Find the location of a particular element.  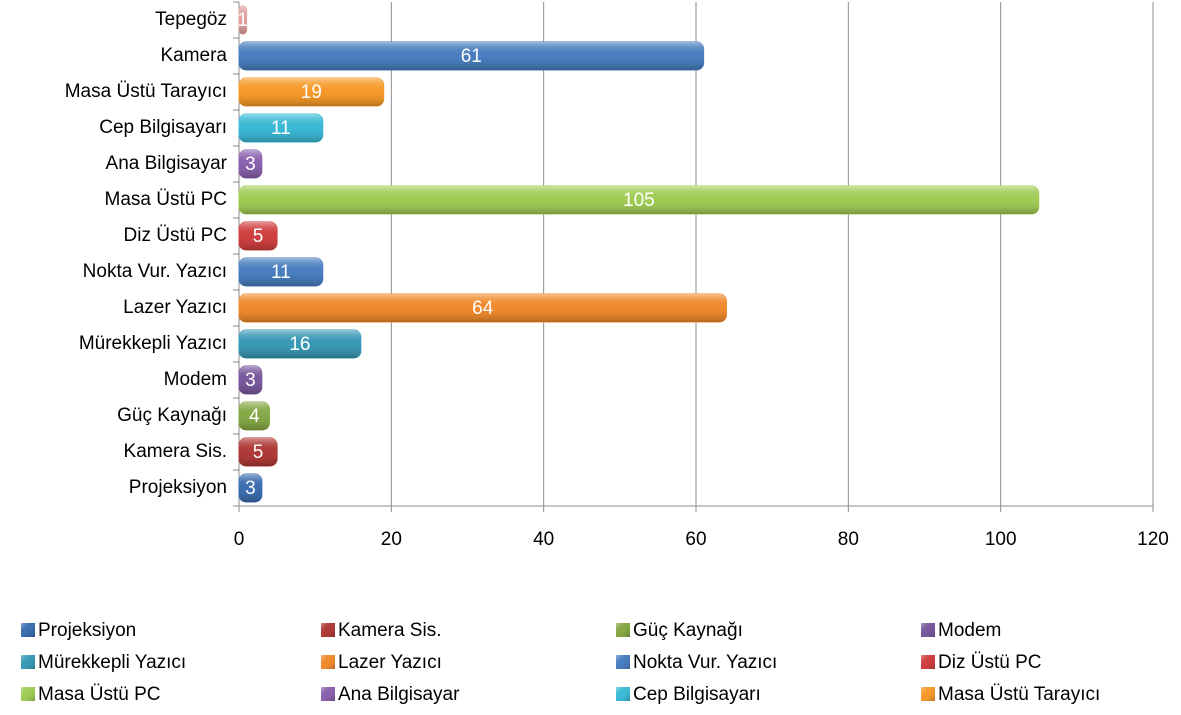

legend-label: Cep Bilgisayarı is located at coordinates (697, 694).